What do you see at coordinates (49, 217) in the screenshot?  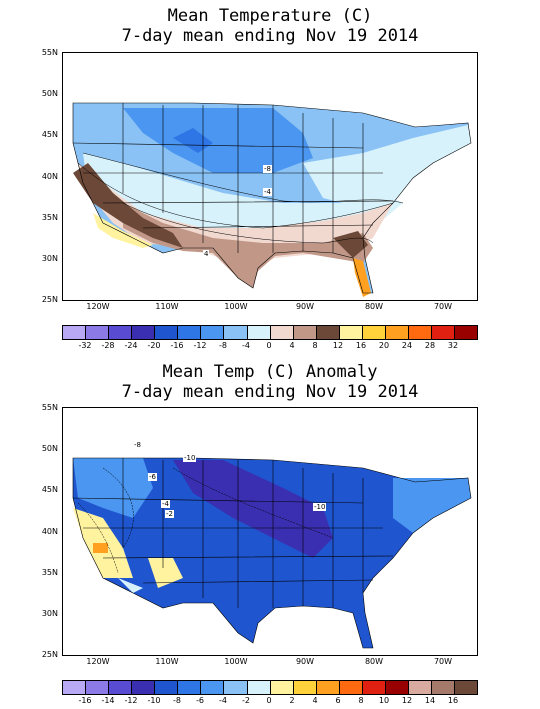 I see `map1-lat-label: 35N` at bounding box center [49, 217].